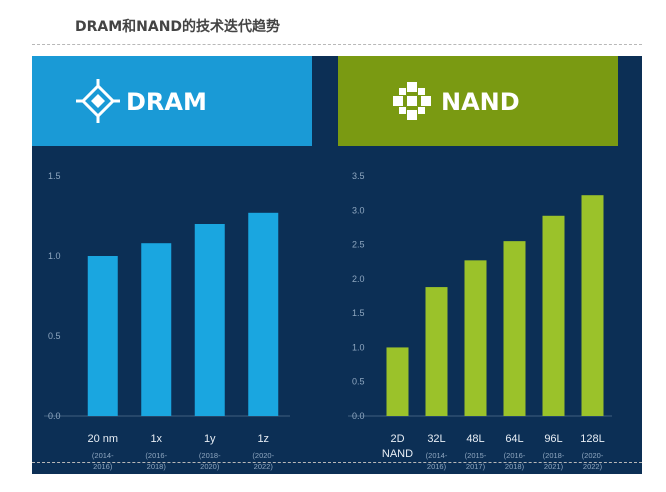 This screenshot has width=666, height=492. I want to click on nand-chip-icon, so click(412, 101).